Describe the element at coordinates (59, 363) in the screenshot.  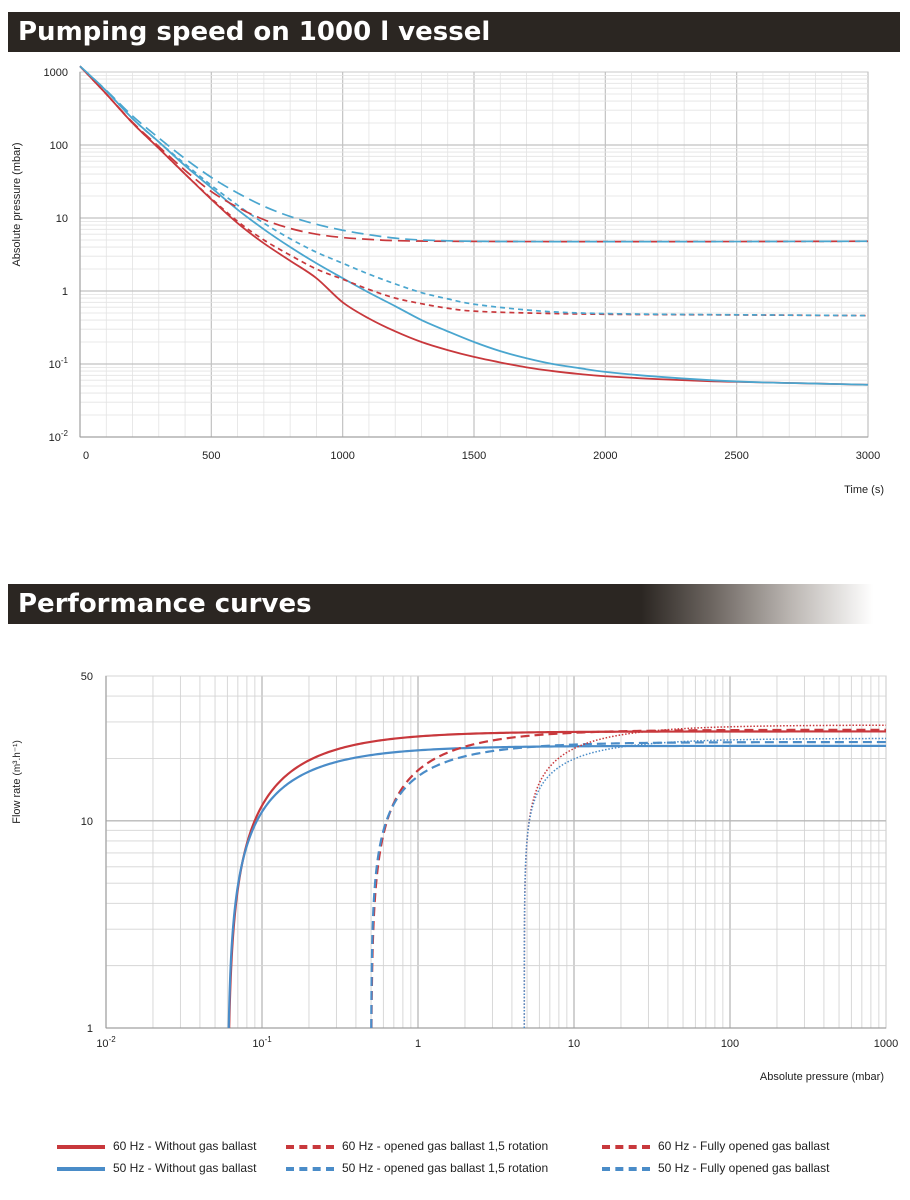
I see `y-tick-label: 10⁻¹` at that location.